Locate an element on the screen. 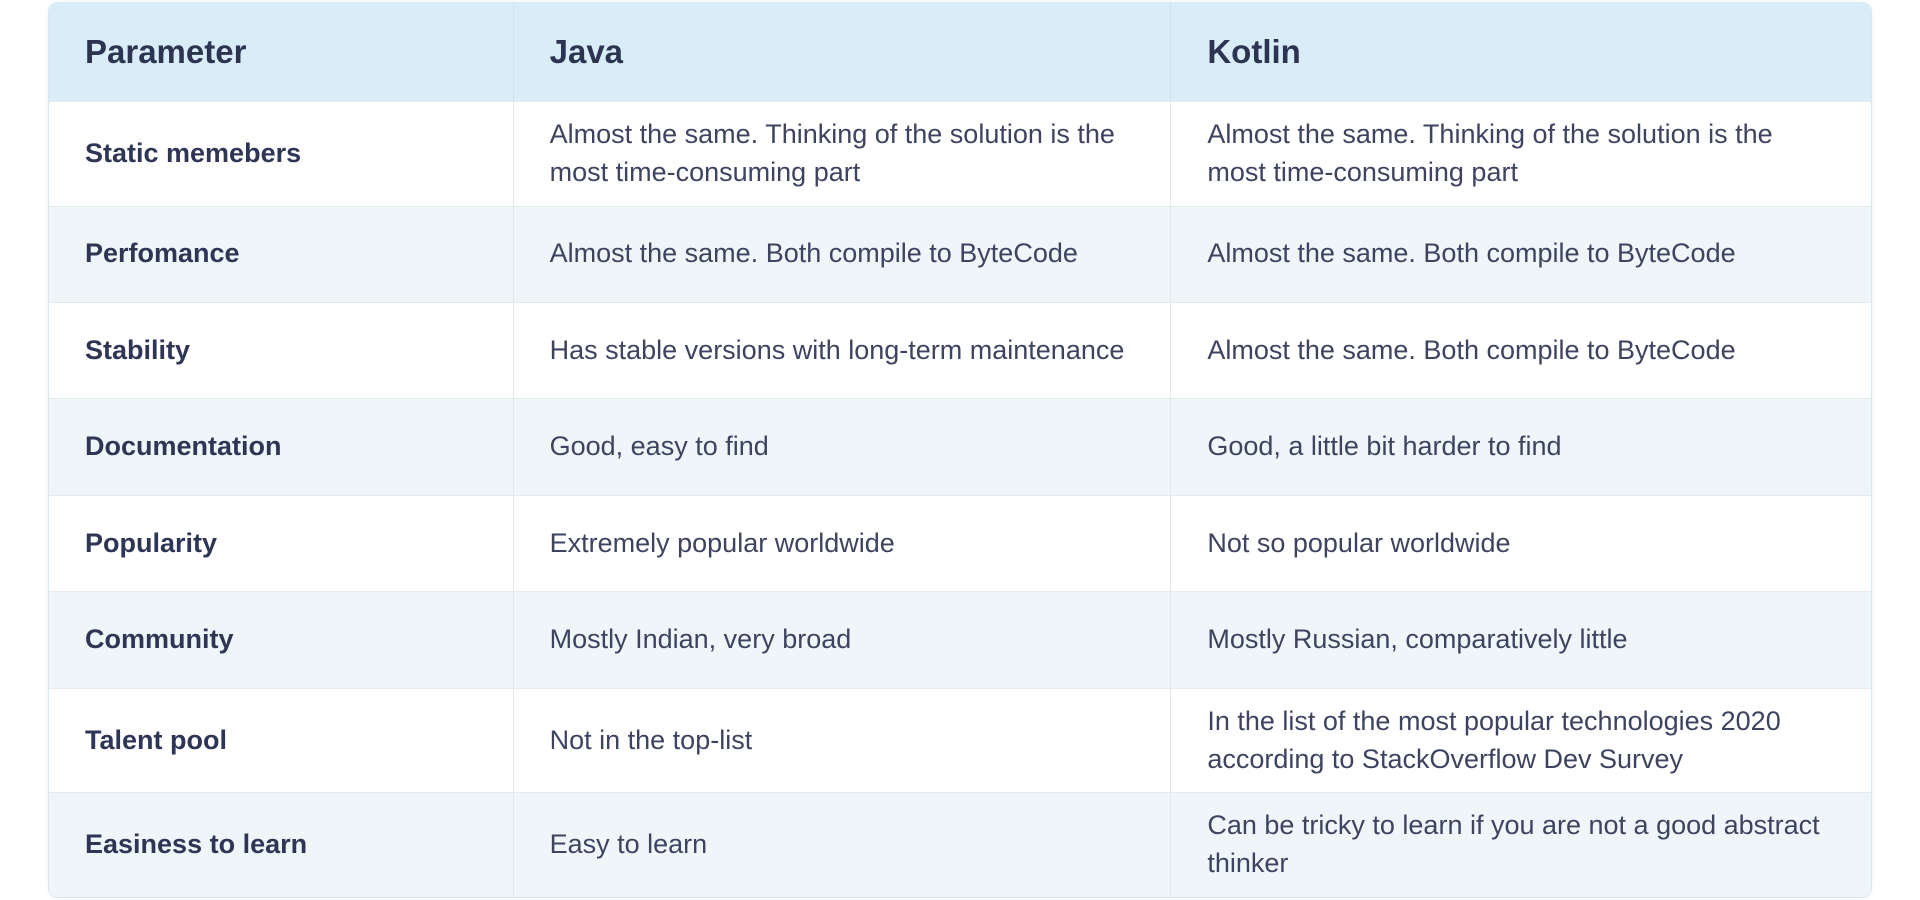 The width and height of the screenshot is (1920, 900). column-header-kotlin: Kotlin is located at coordinates (1254, 51).